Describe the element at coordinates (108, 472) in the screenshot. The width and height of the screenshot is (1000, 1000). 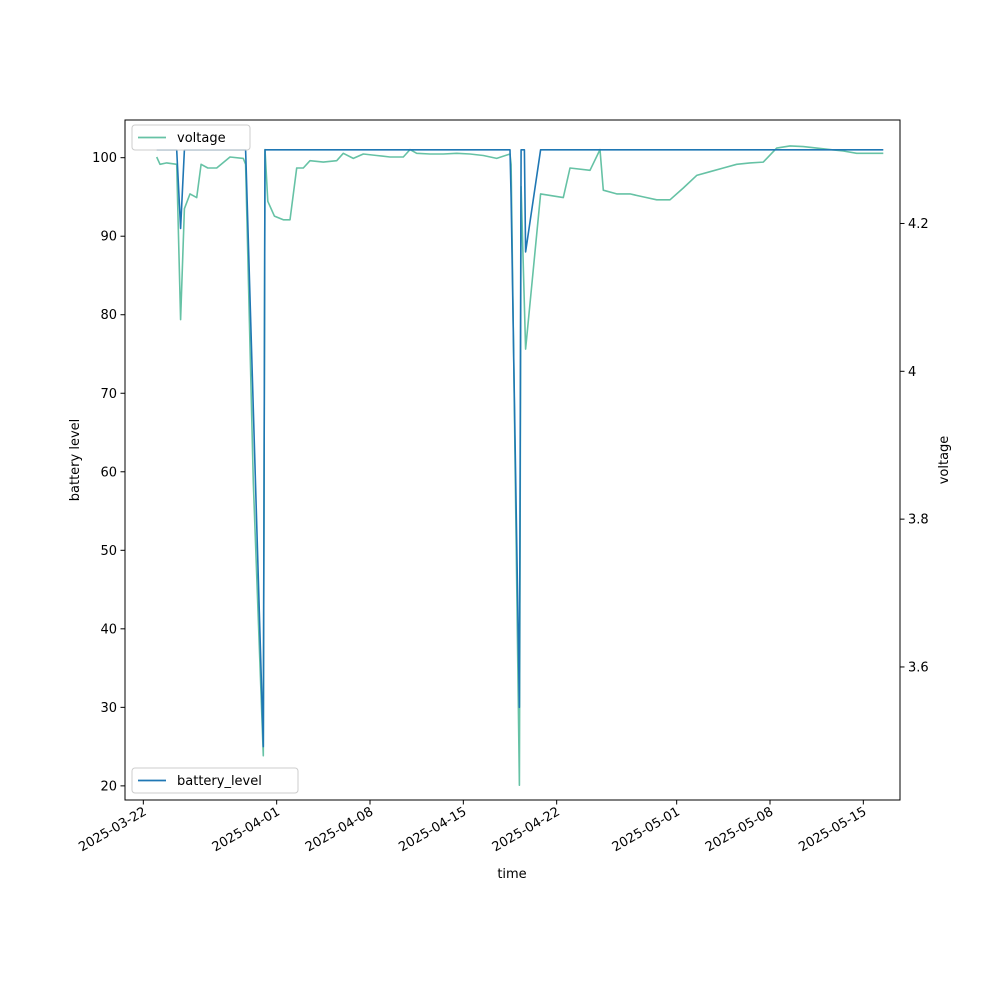
I see `y-tick-label: 60` at that location.